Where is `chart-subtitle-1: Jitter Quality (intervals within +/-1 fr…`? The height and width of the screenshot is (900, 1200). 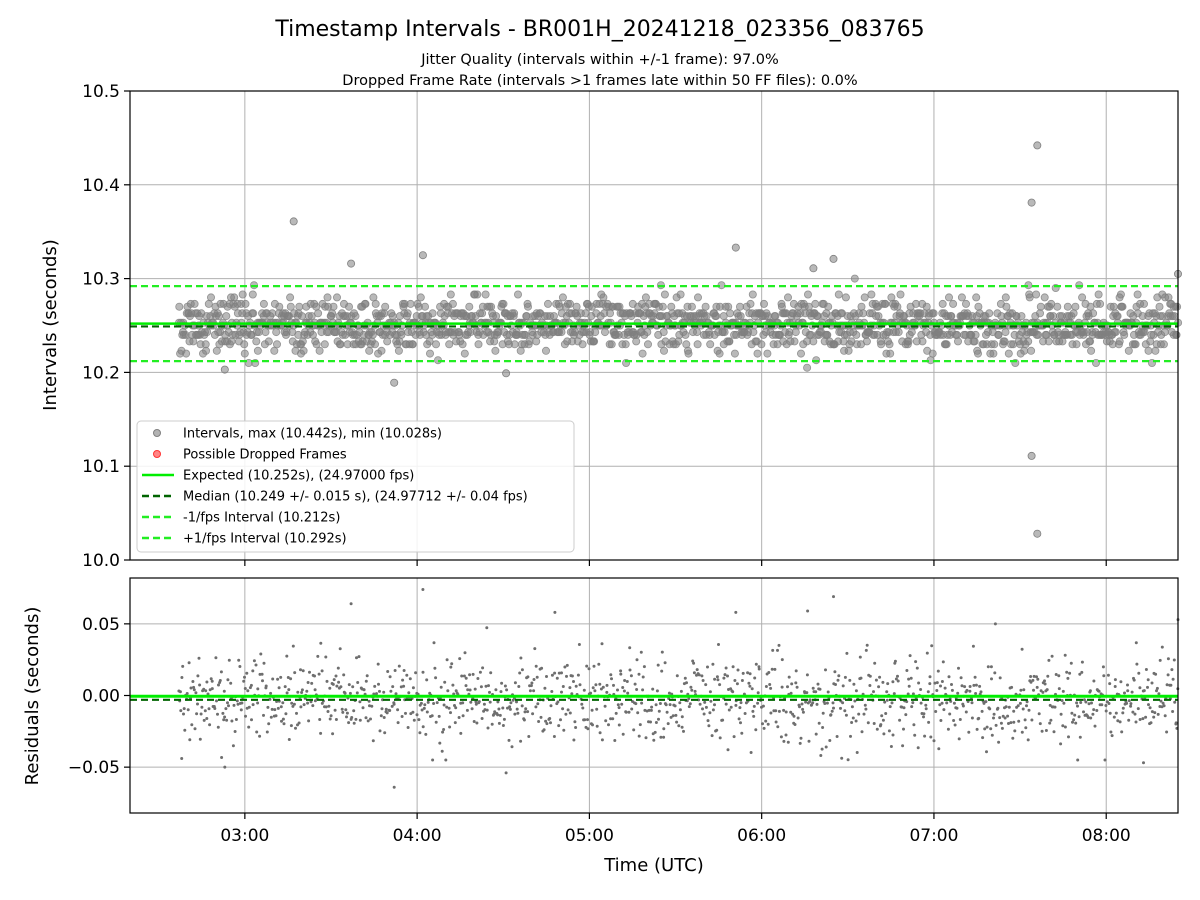
chart-subtitle-1: Jitter Quality (intervals within +/-1 fr… is located at coordinates (599, 60).